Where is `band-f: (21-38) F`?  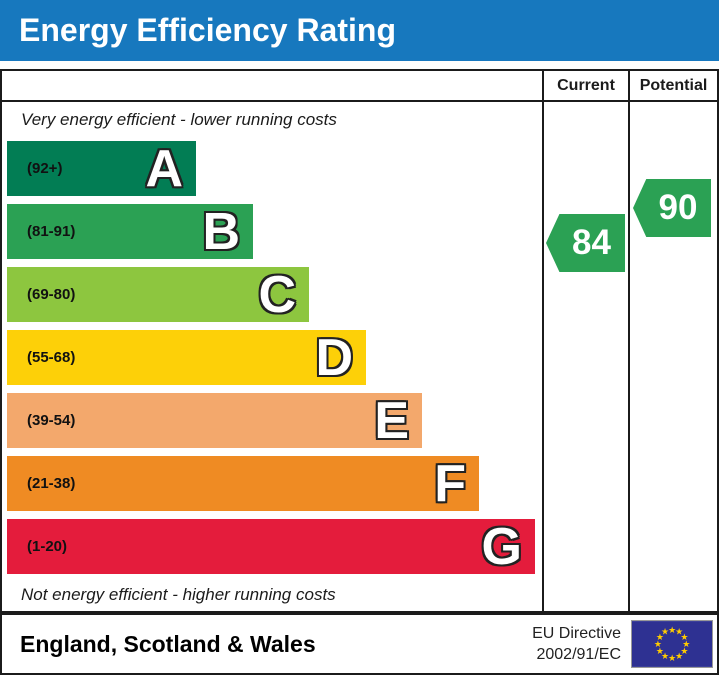
band-f: (21-38) F is located at coordinates (243, 483).